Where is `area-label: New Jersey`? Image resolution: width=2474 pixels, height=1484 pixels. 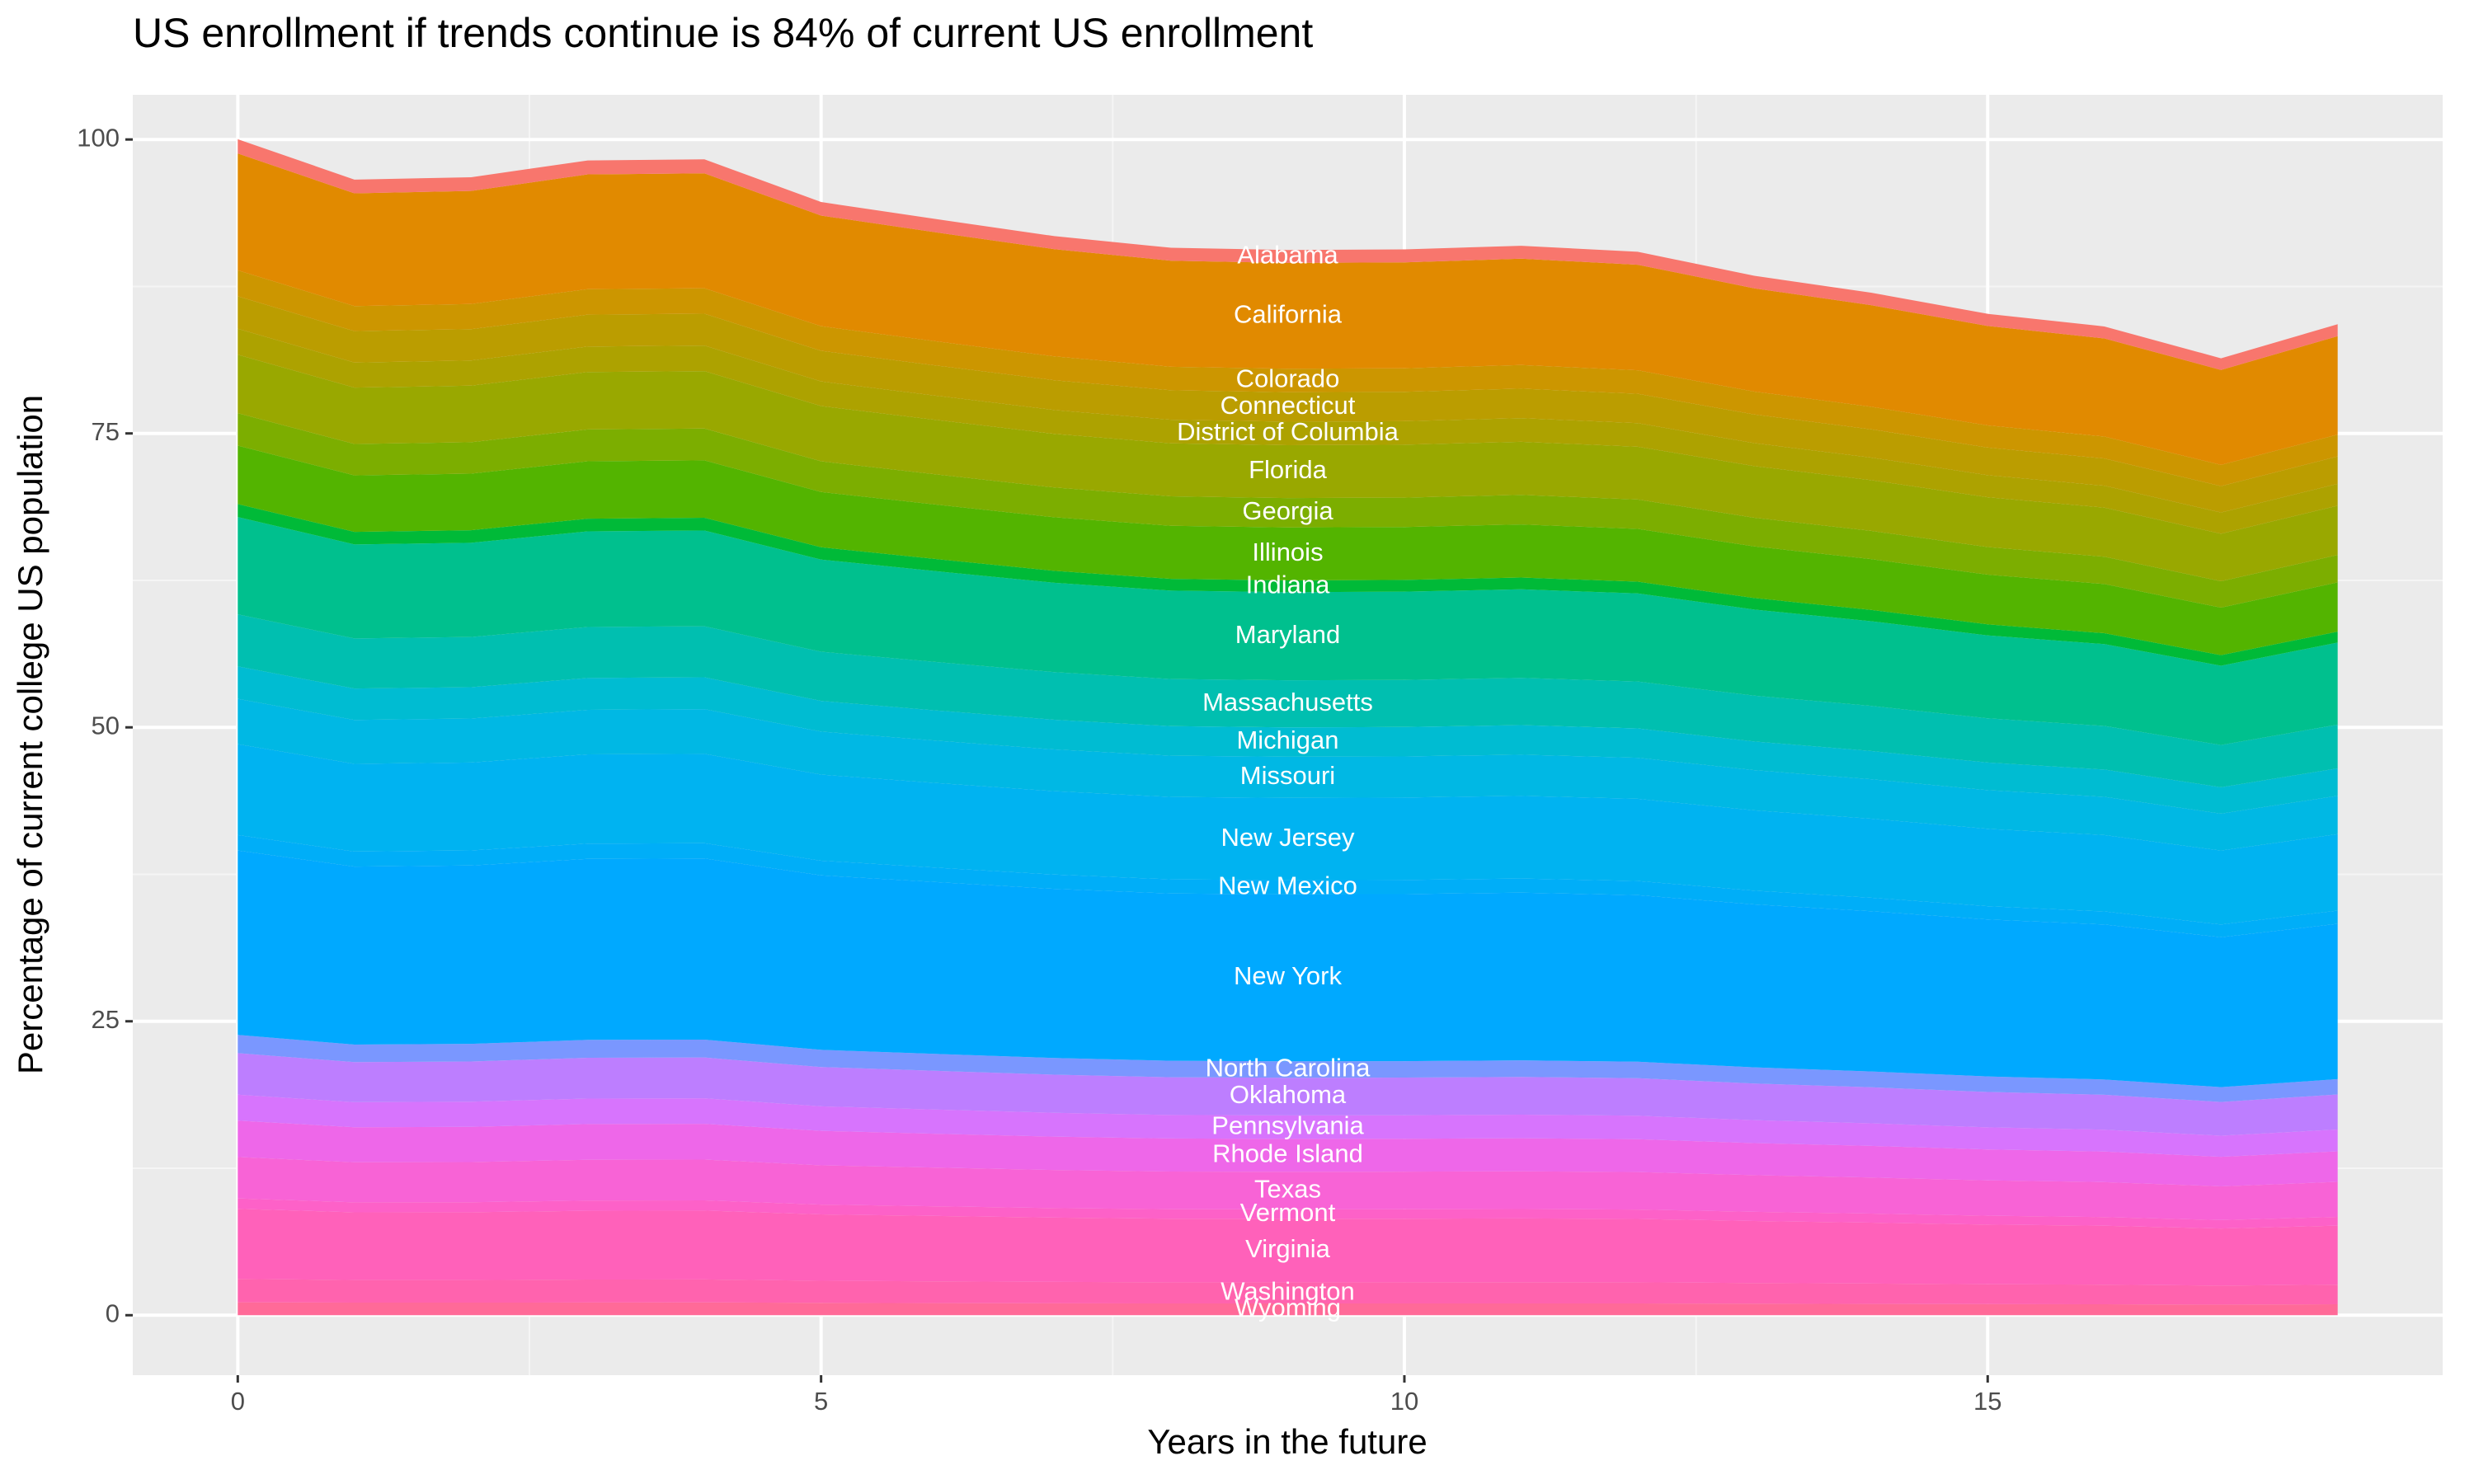
area-label: New Jersey is located at coordinates (1288, 837).